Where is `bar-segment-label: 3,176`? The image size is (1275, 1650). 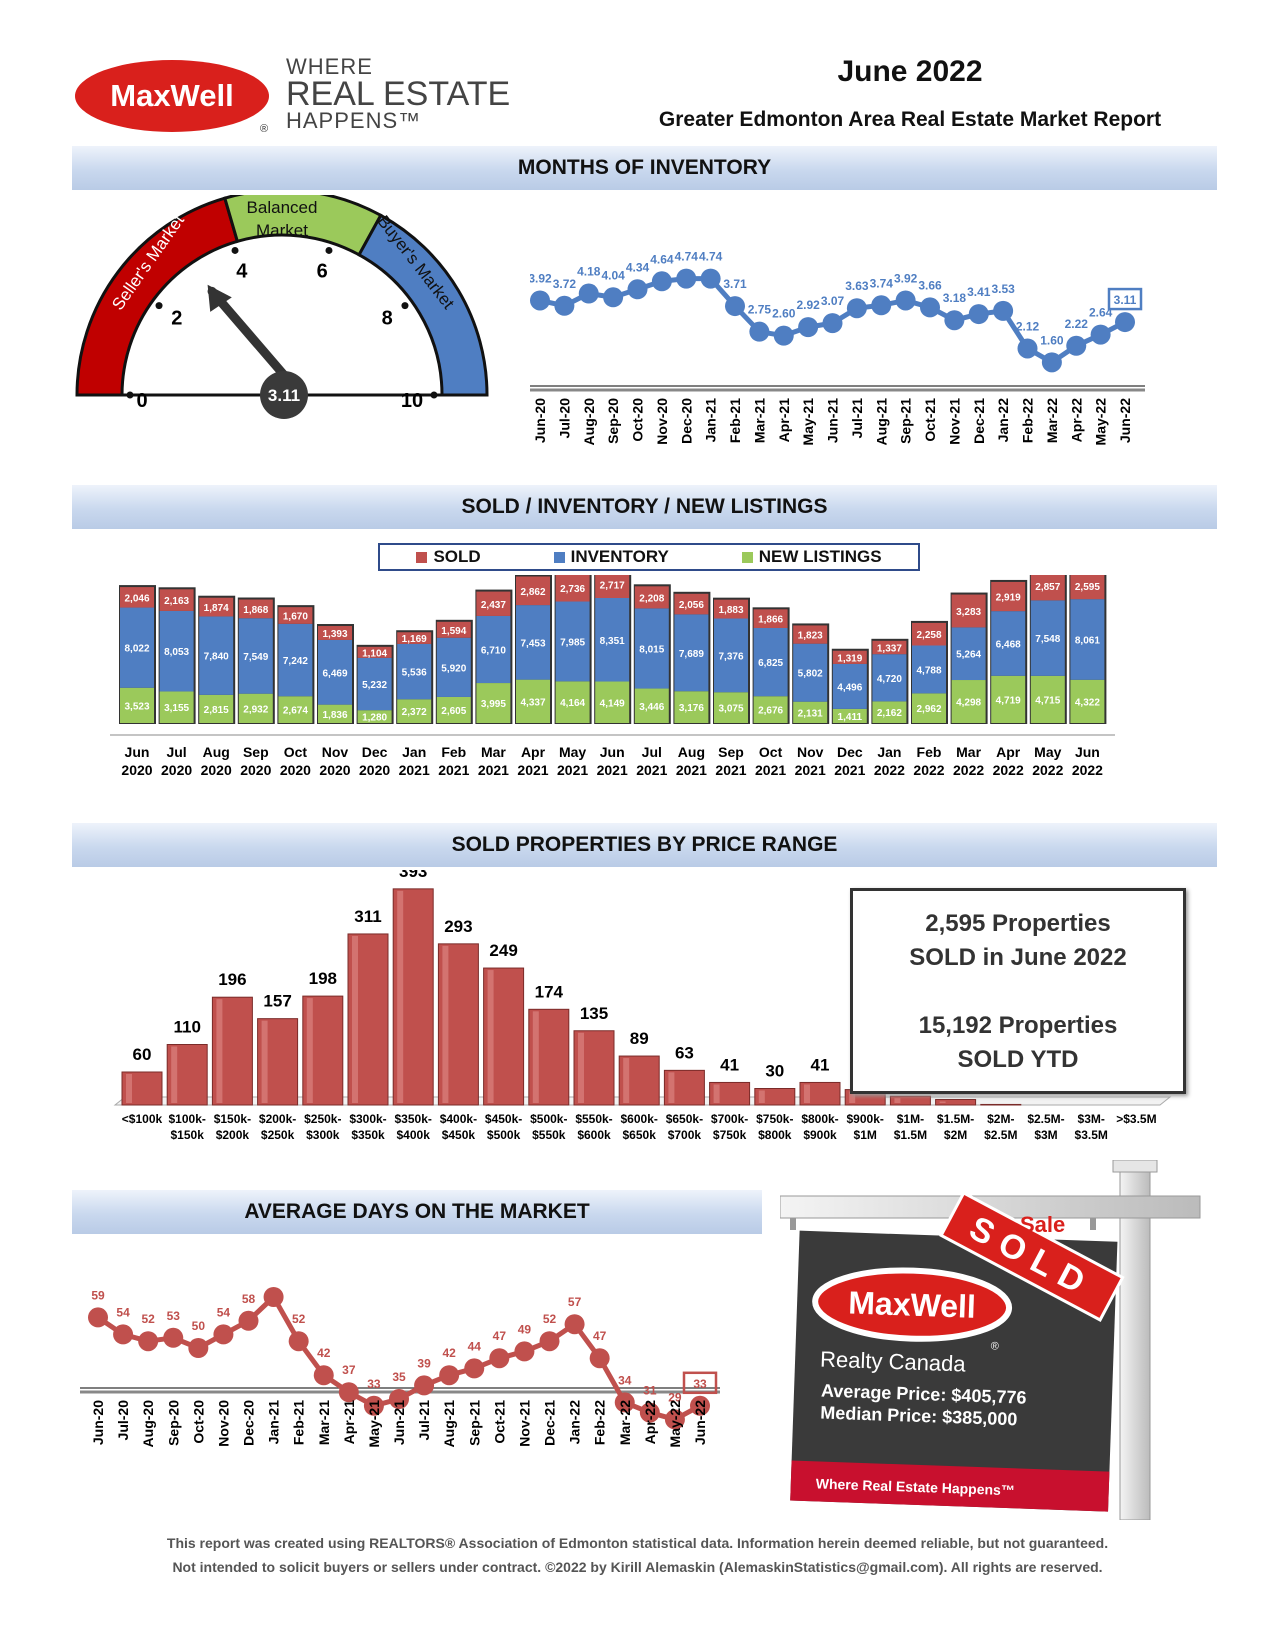 bar-segment-label: 3,176 is located at coordinates (691, 708).